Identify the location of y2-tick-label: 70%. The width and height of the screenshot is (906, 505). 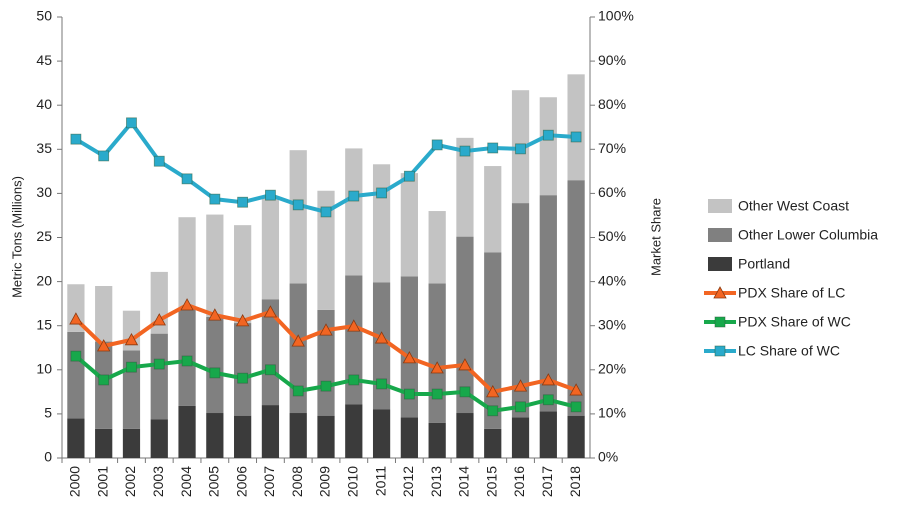
(612, 148).